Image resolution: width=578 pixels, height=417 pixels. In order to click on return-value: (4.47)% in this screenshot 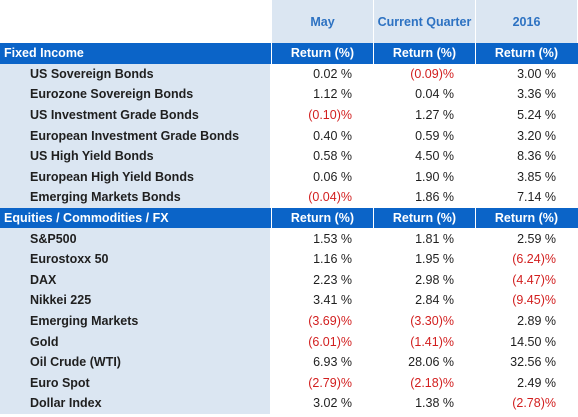, I will do `click(526, 280)`.